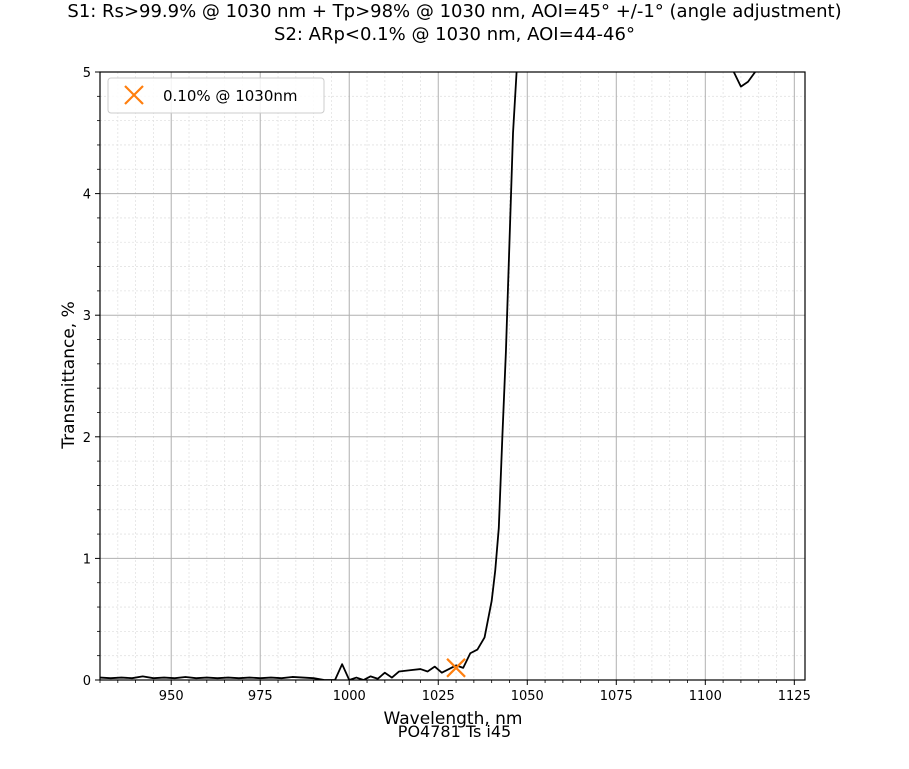 The height and width of the screenshot is (769, 909). I want to click on x-tick-label: 1000, so click(349, 696).